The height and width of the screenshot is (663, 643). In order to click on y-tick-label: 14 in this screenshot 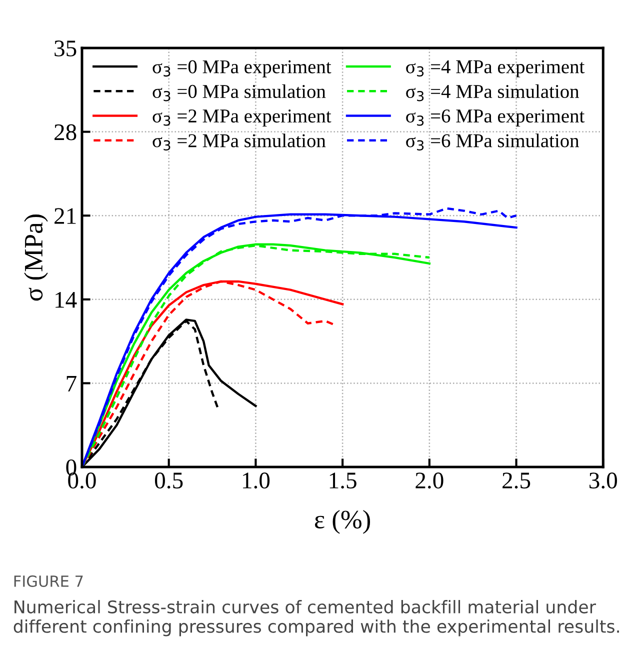, I will do `click(66, 300)`.